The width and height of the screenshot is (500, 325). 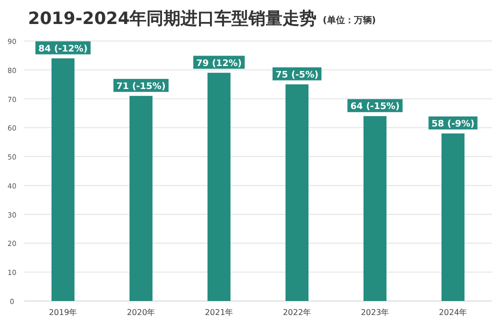 What do you see at coordinates (141, 312) in the screenshot?
I see `x-tick-label: 2020年` at bounding box center [141, 312].